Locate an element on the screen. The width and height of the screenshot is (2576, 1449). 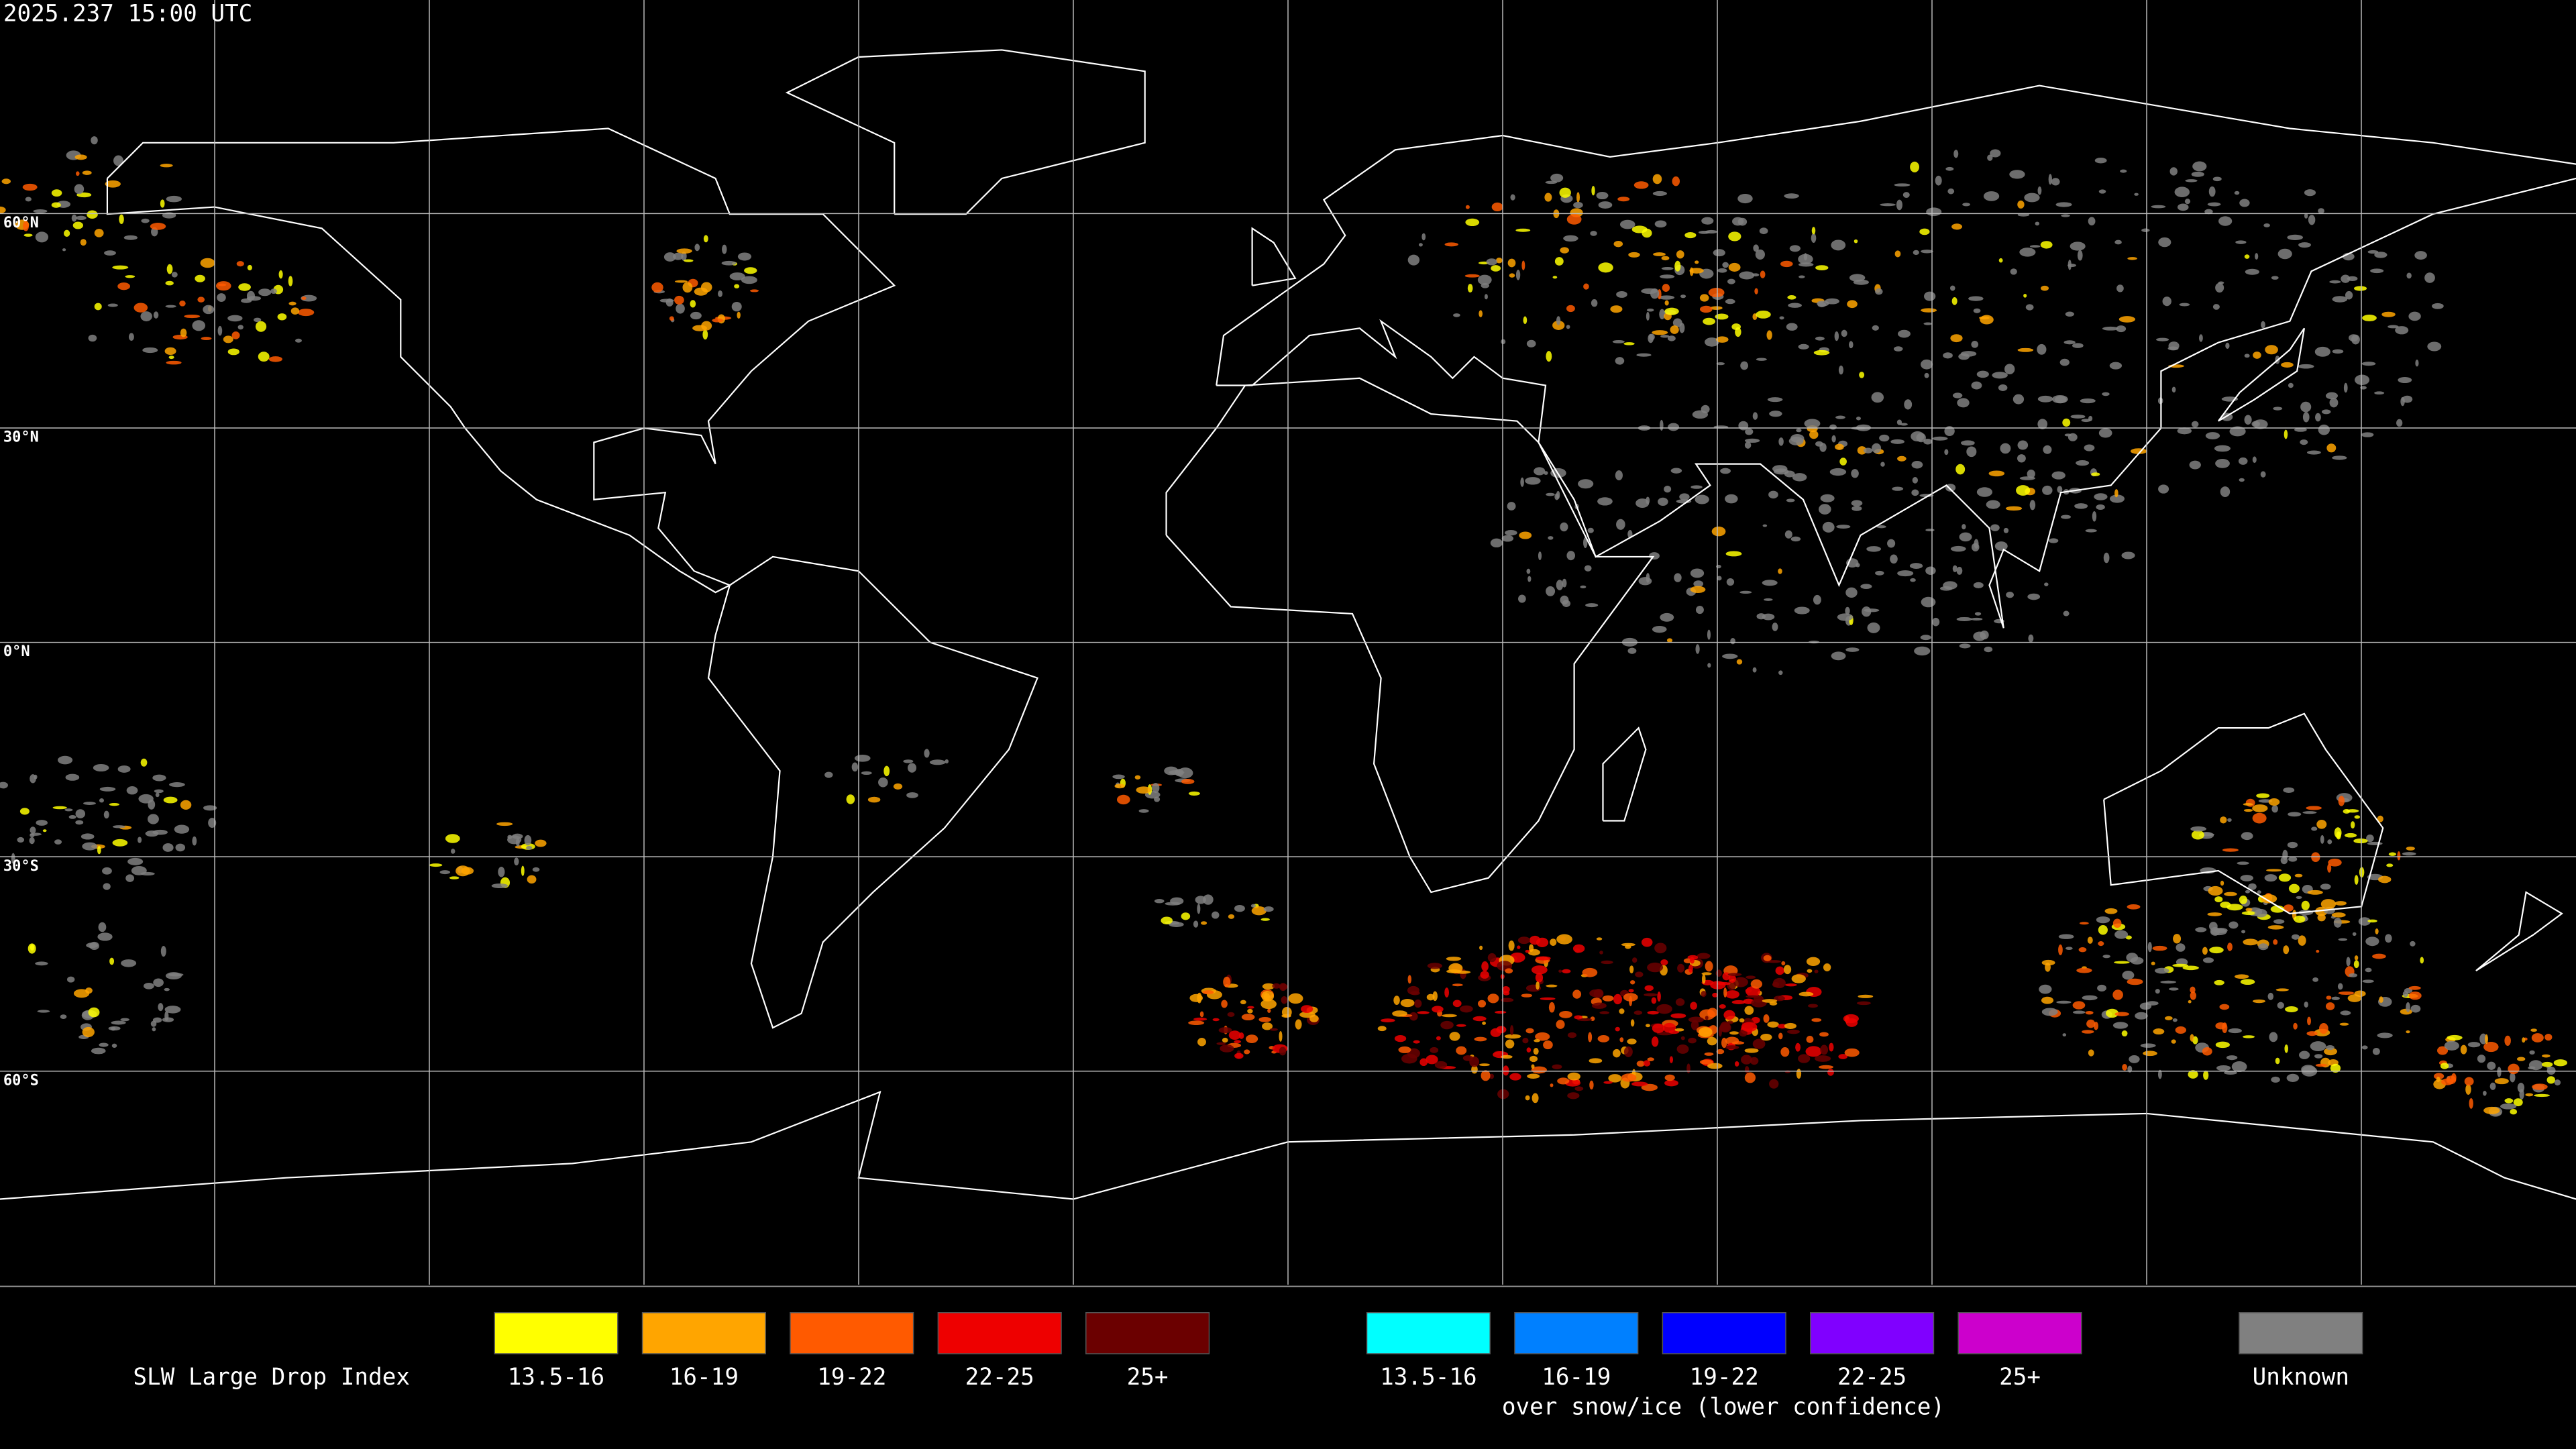
legend-label: Unknown is located at coordinates (2301, 1377).